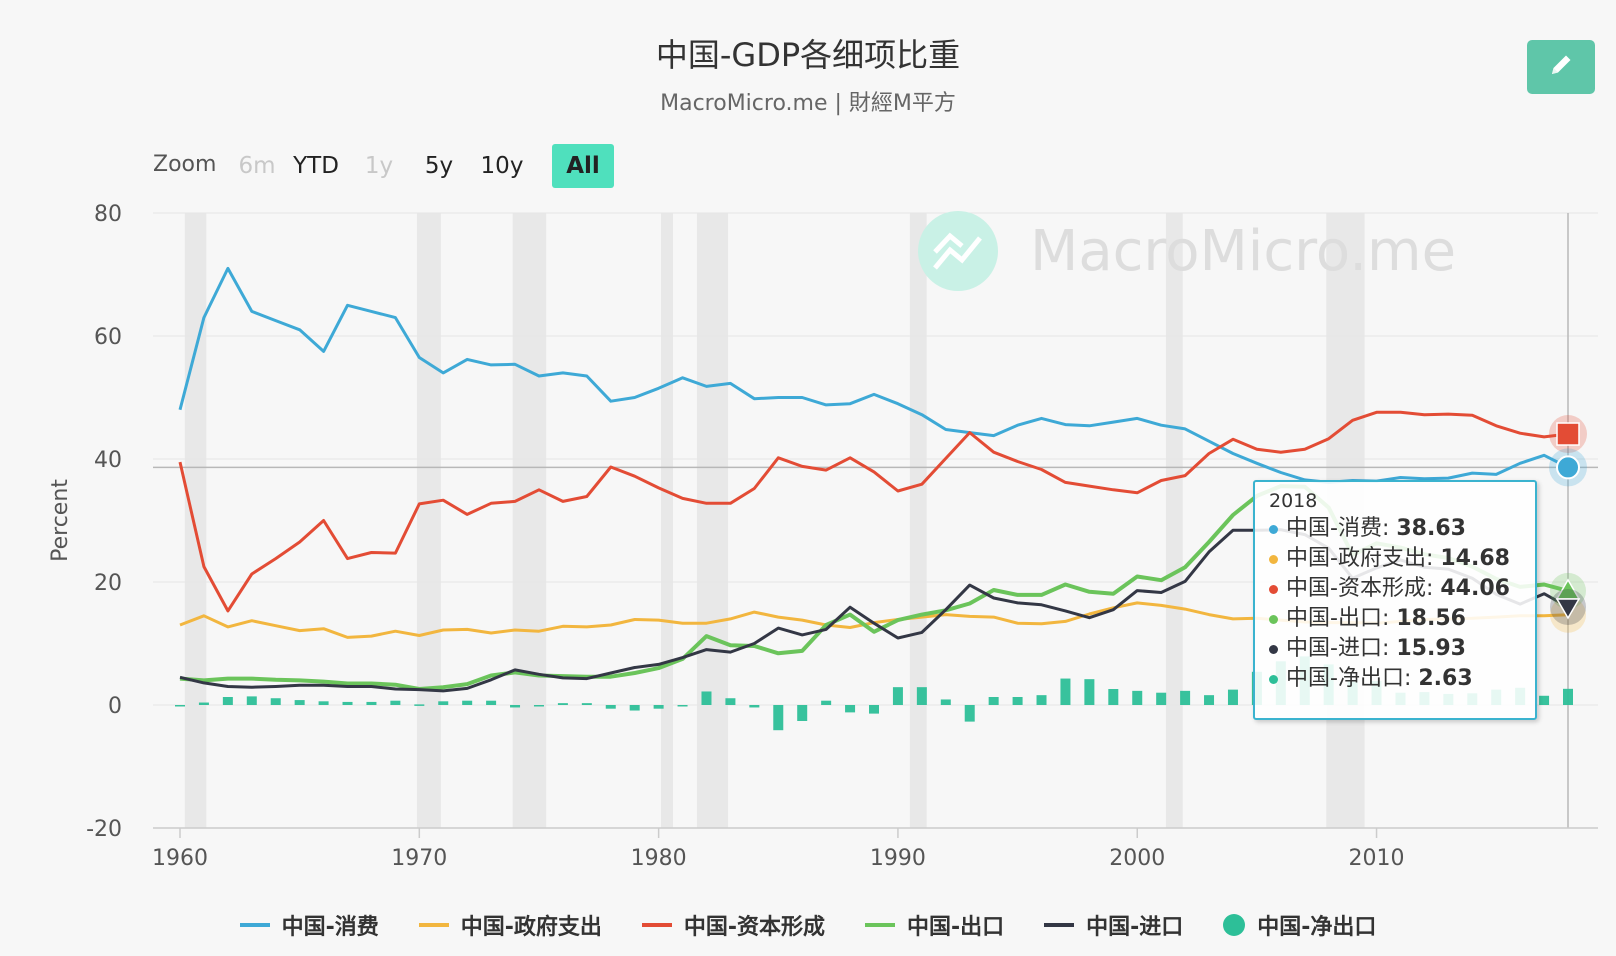  Describe the element at coordinates (1431, 528) in the screenshot. I see `tooltip-value: 38.63` at that location.